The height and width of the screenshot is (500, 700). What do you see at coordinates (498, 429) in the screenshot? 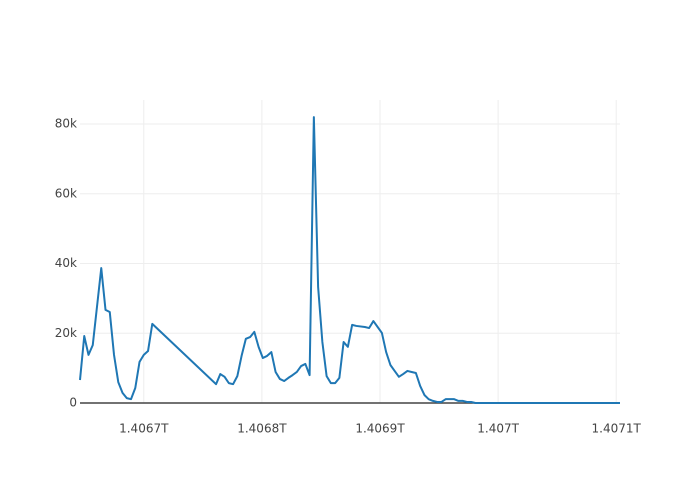
I see `x-tick-label: 1.407T` at bounding box center [498, 429].